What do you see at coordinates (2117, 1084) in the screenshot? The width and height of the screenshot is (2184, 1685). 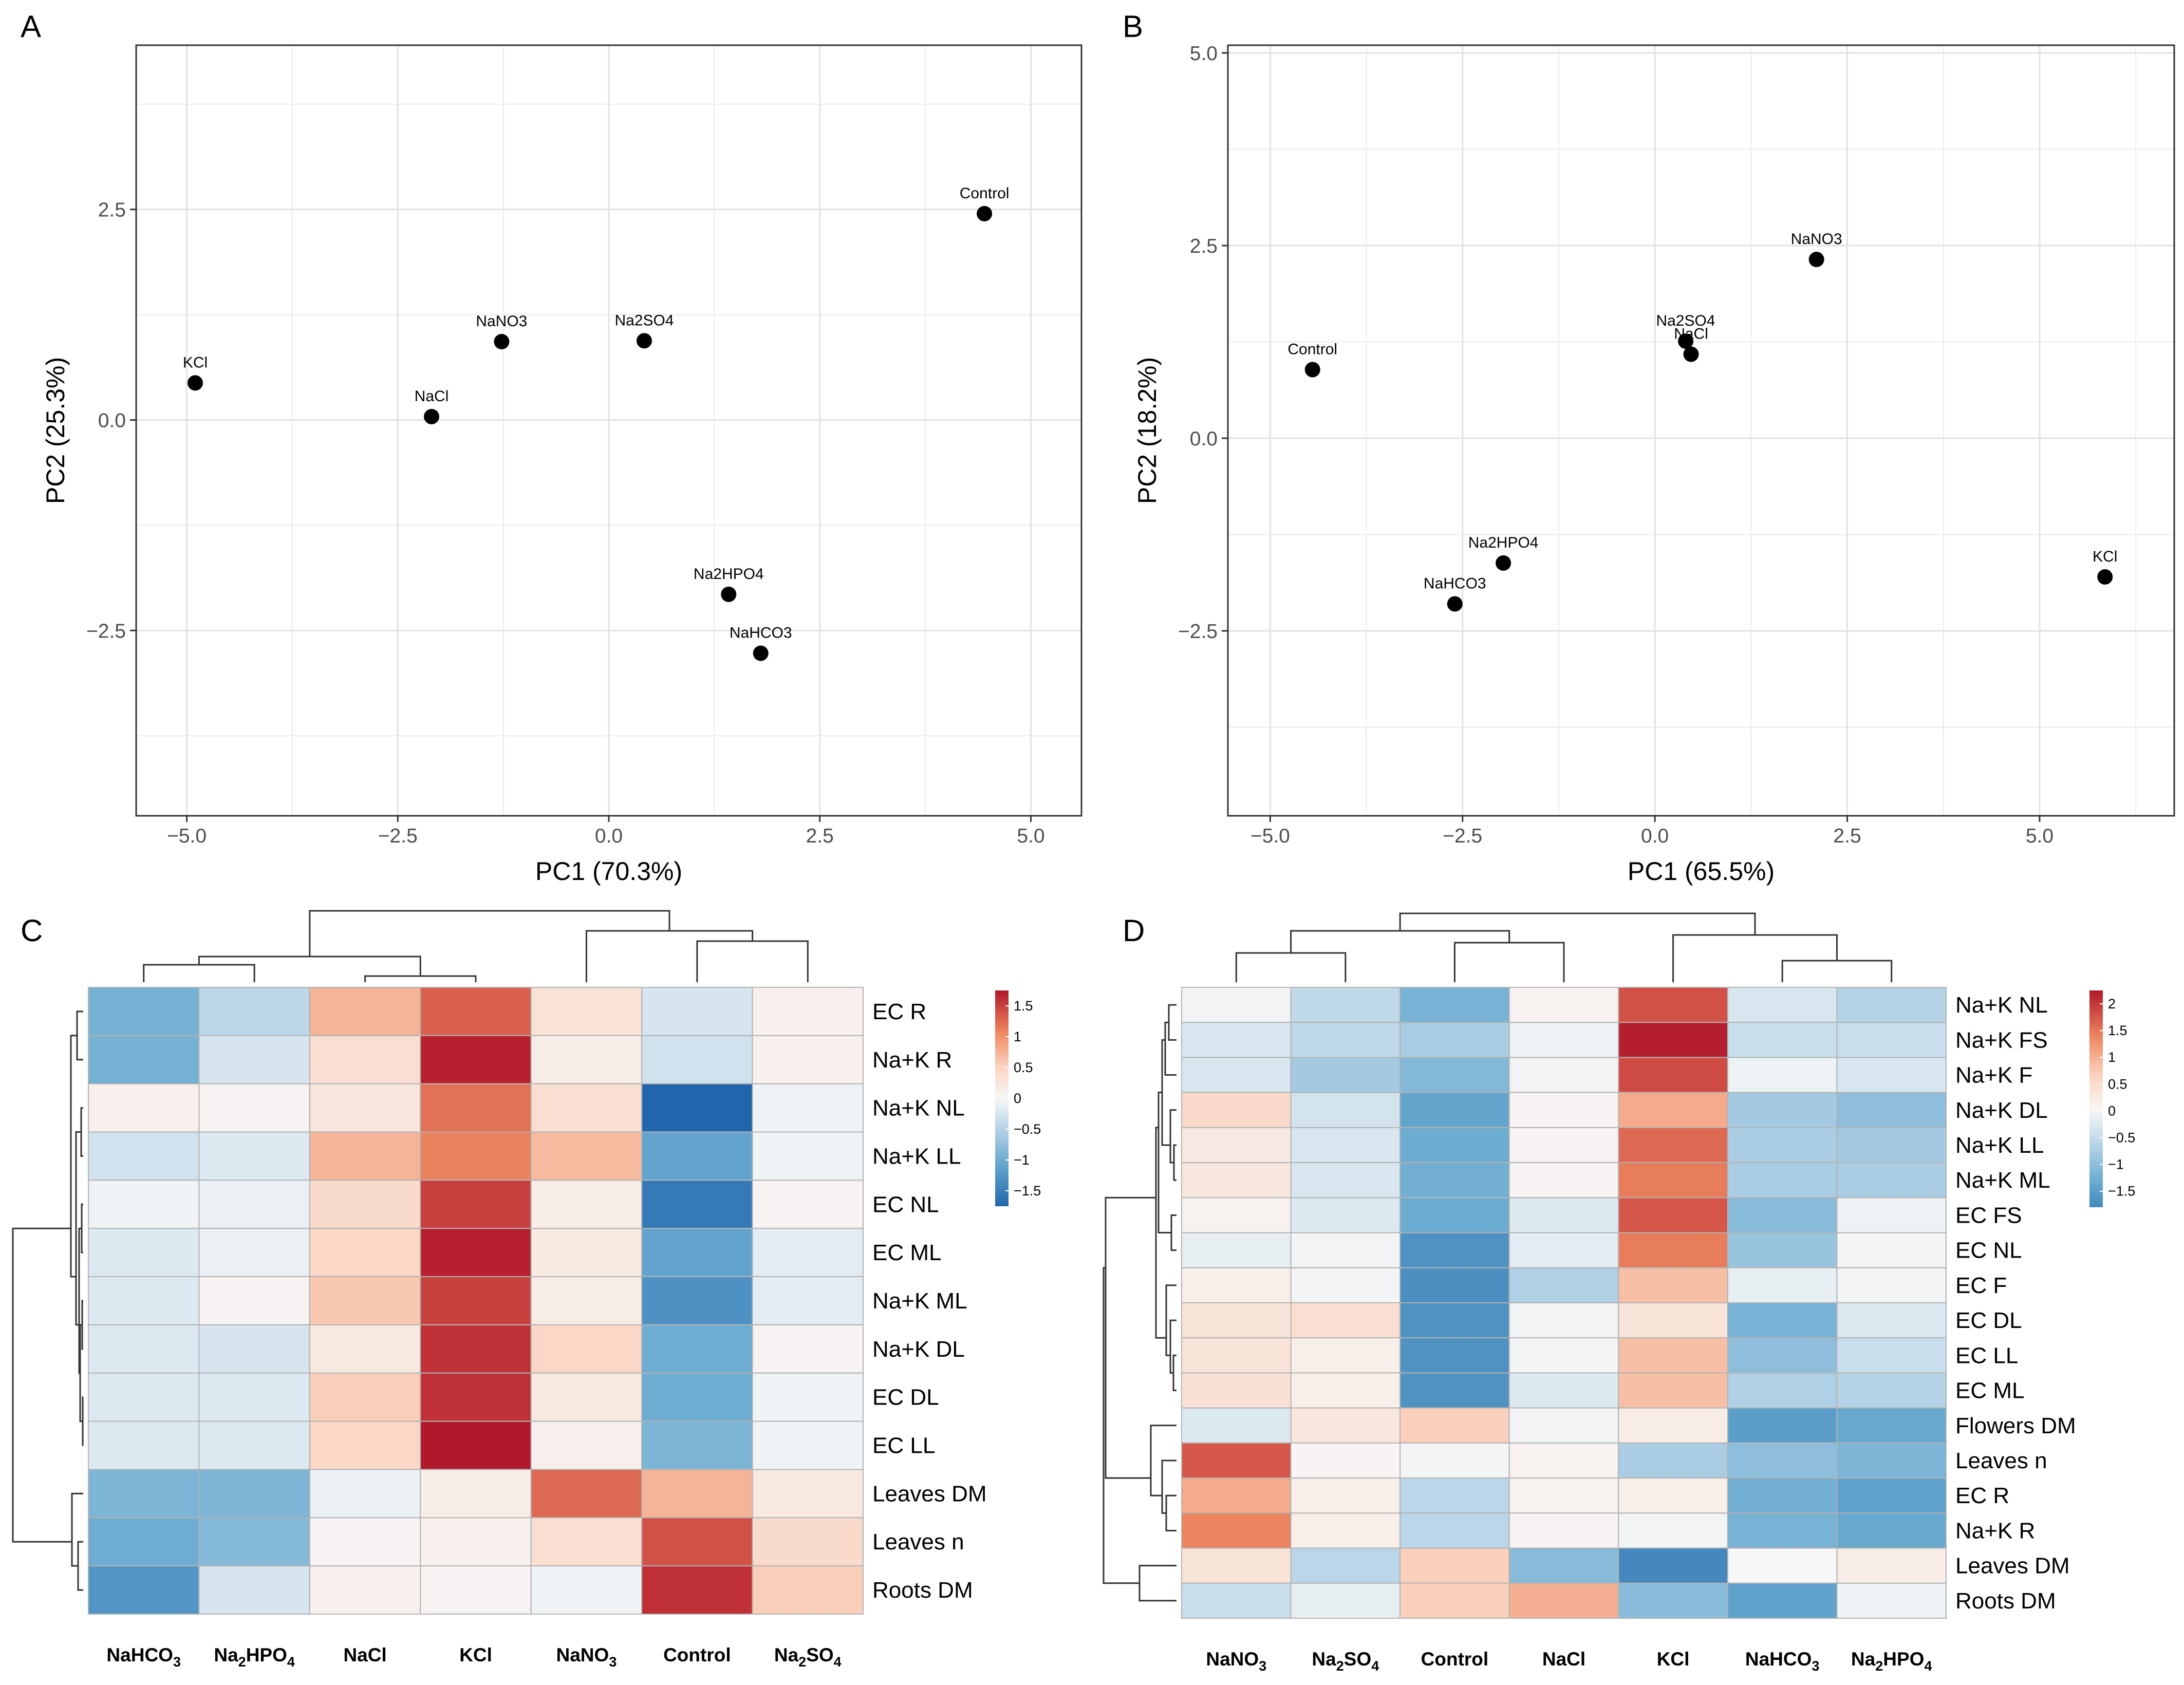 I see `legend-tick-label: 0.5` at bounding box center [2117, 1084].